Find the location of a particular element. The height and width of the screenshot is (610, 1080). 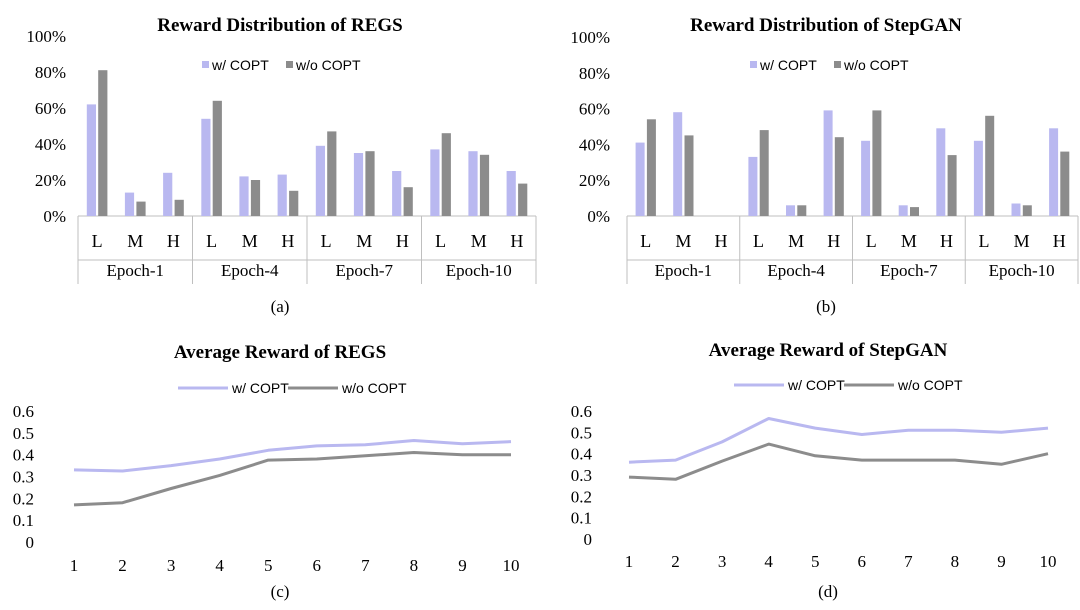

y-tick-label: 40% is located at coordinates (50, 144).